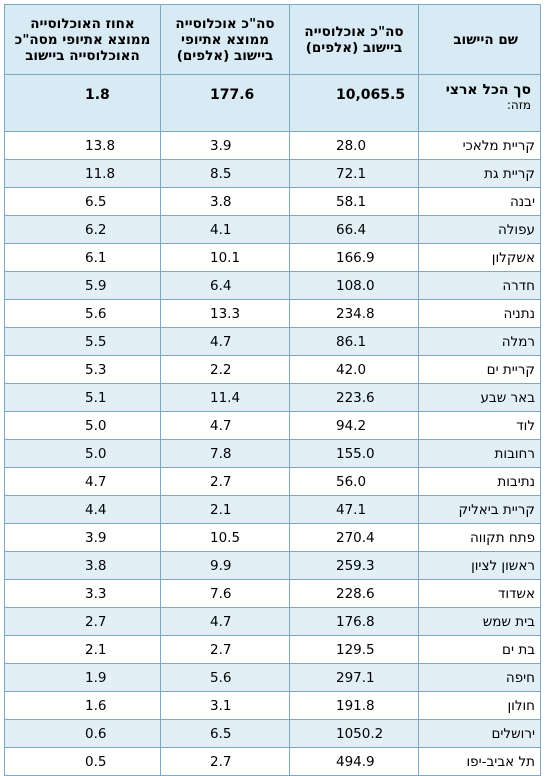 The image size is (545, 776). What do you see at coordinates (354, 509) in the screenshot?
I see `total-population-cell: 47.1` at bounding box center [354, 509].